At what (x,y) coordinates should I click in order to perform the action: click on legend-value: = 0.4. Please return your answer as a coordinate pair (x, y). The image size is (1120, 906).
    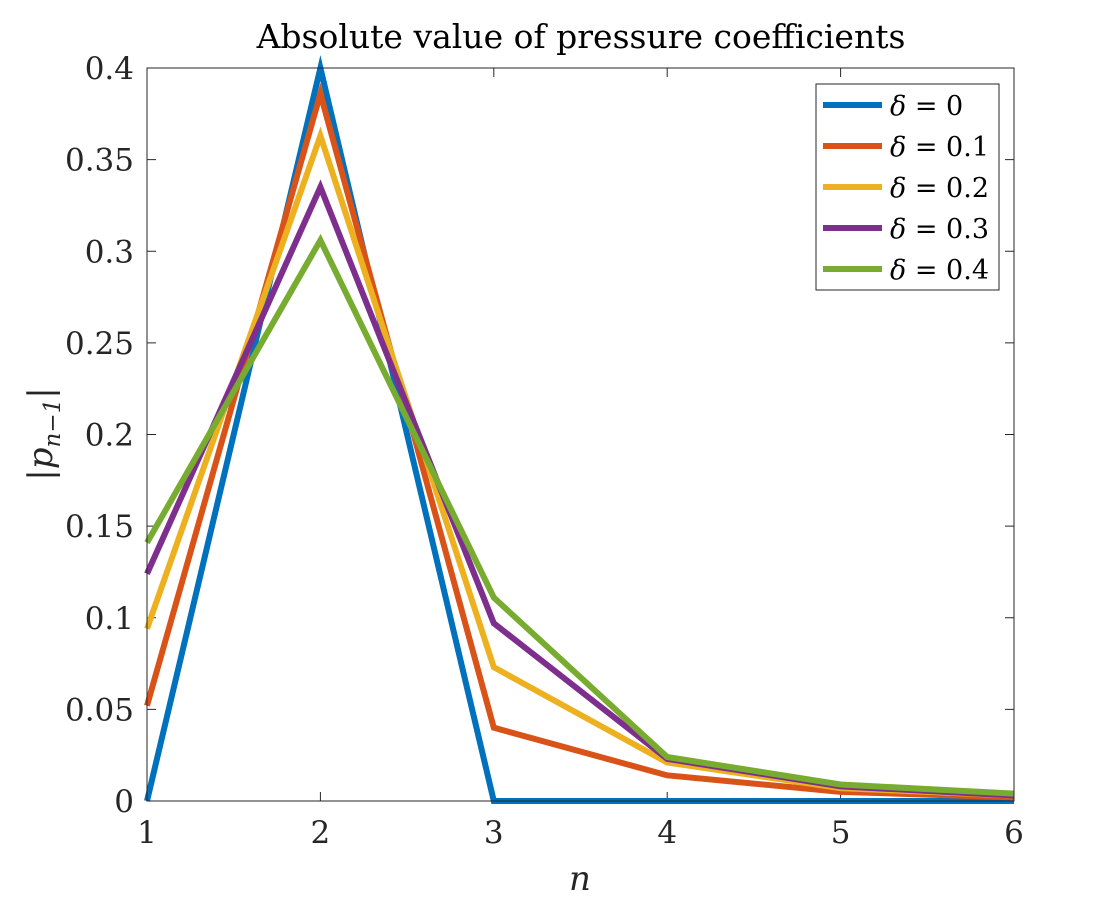
    Looking at the image, I should click on (947, 270).